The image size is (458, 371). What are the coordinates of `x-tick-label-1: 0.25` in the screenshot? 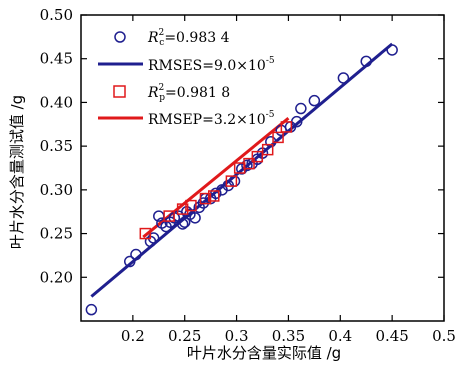 It's located at (184, 336).